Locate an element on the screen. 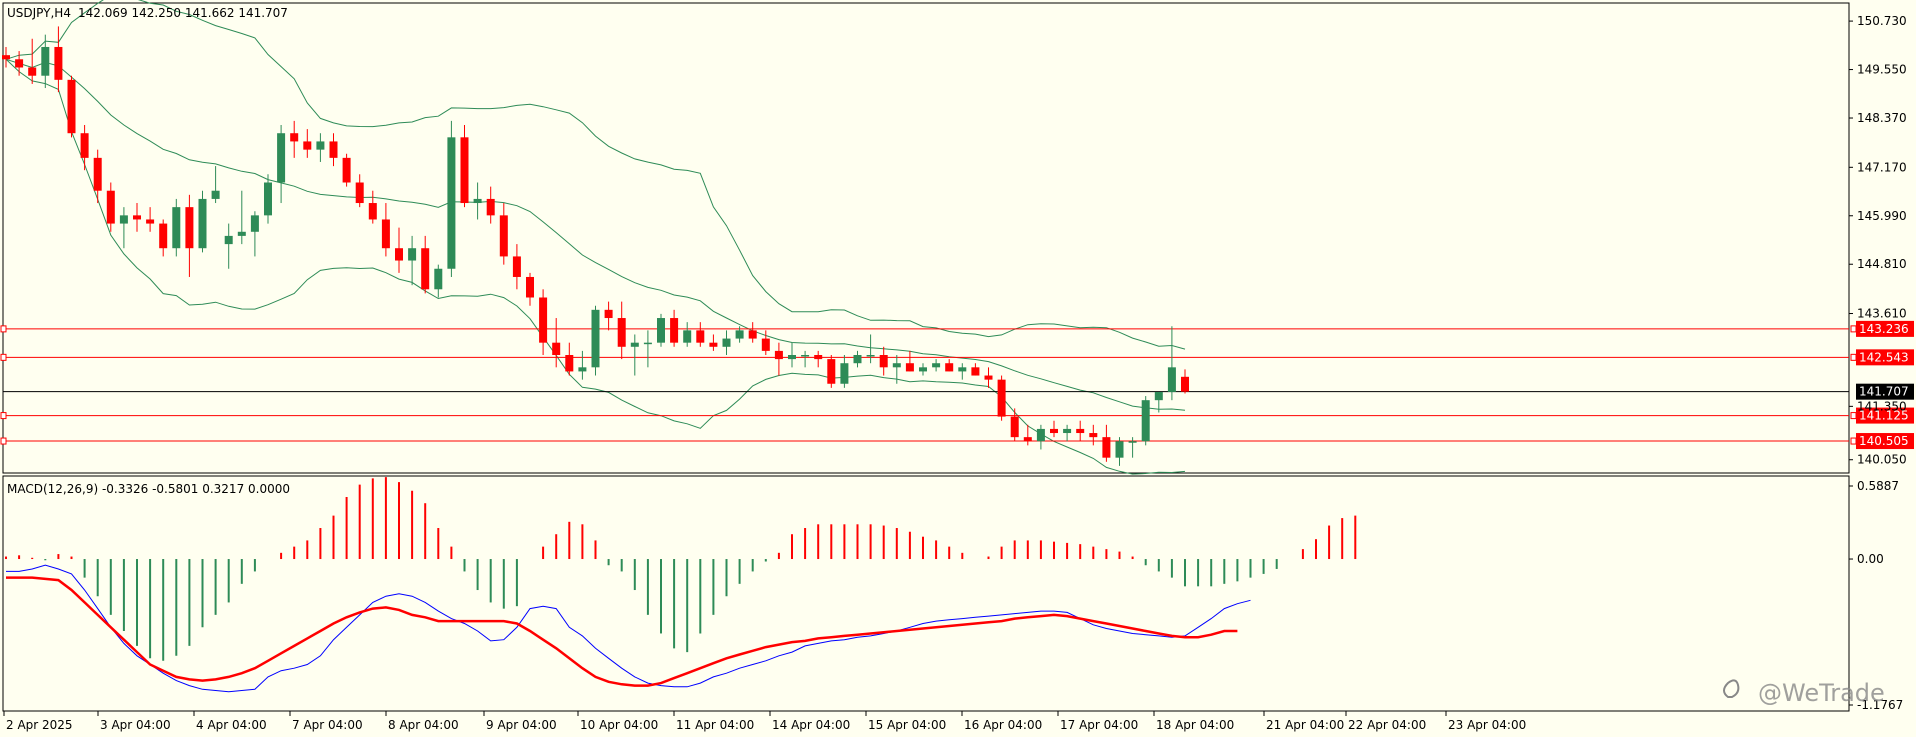 Image resolution: width=1916 pixels, height=737 pixels. current-price-label: 141.707 is located at coordinates (1884, 392).